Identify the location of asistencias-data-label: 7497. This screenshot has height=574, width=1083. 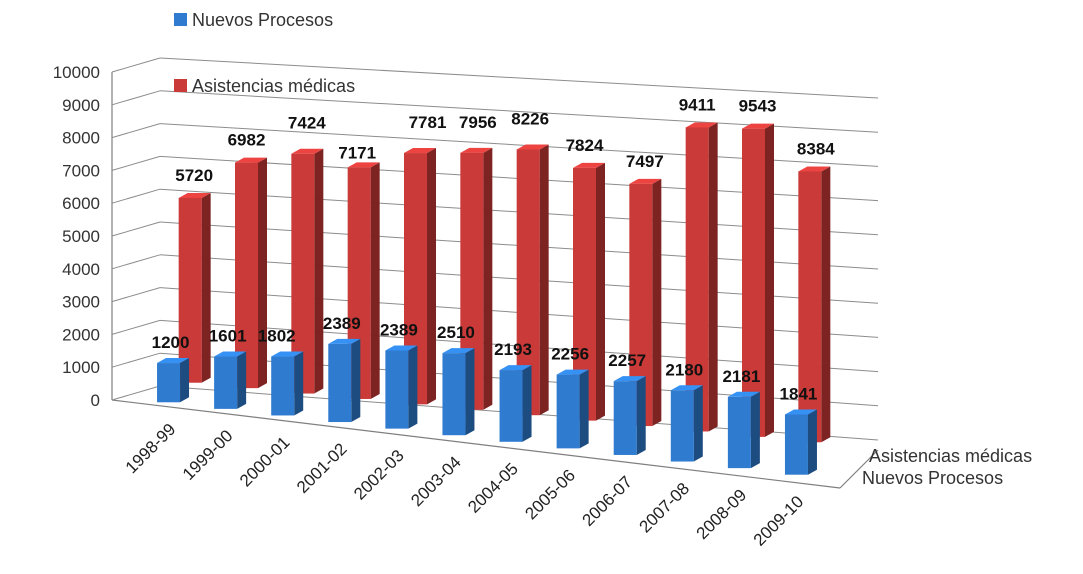
(645, 161).